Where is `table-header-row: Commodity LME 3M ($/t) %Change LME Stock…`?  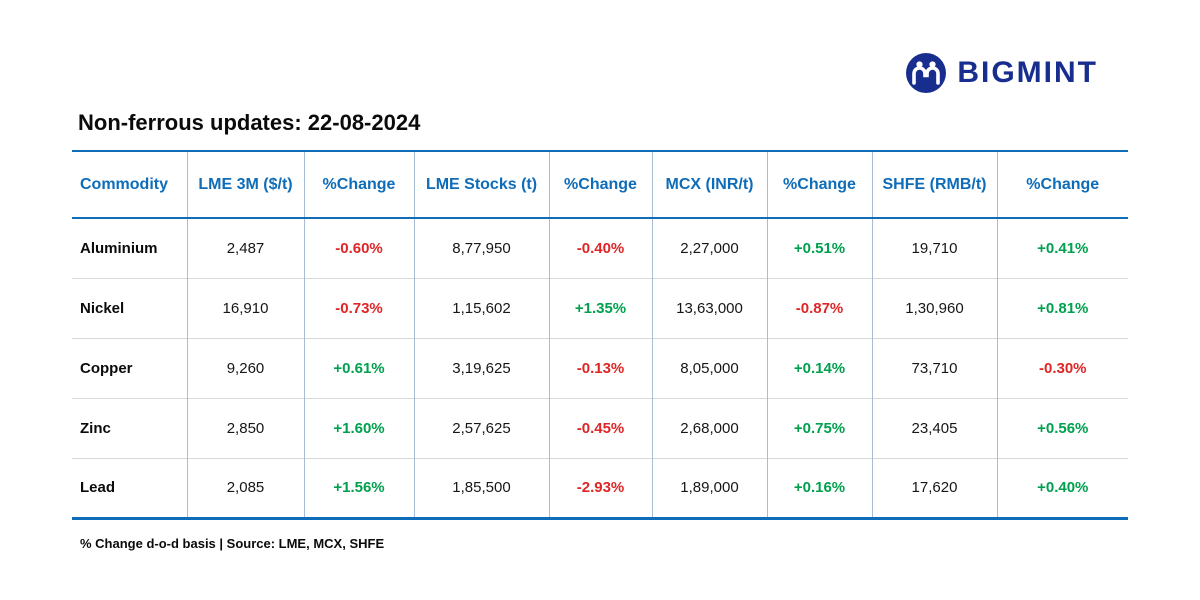 table-header-row: Commodity LME 3M ($/t) %Change LME Stock… is located at coordinates (600, 185).